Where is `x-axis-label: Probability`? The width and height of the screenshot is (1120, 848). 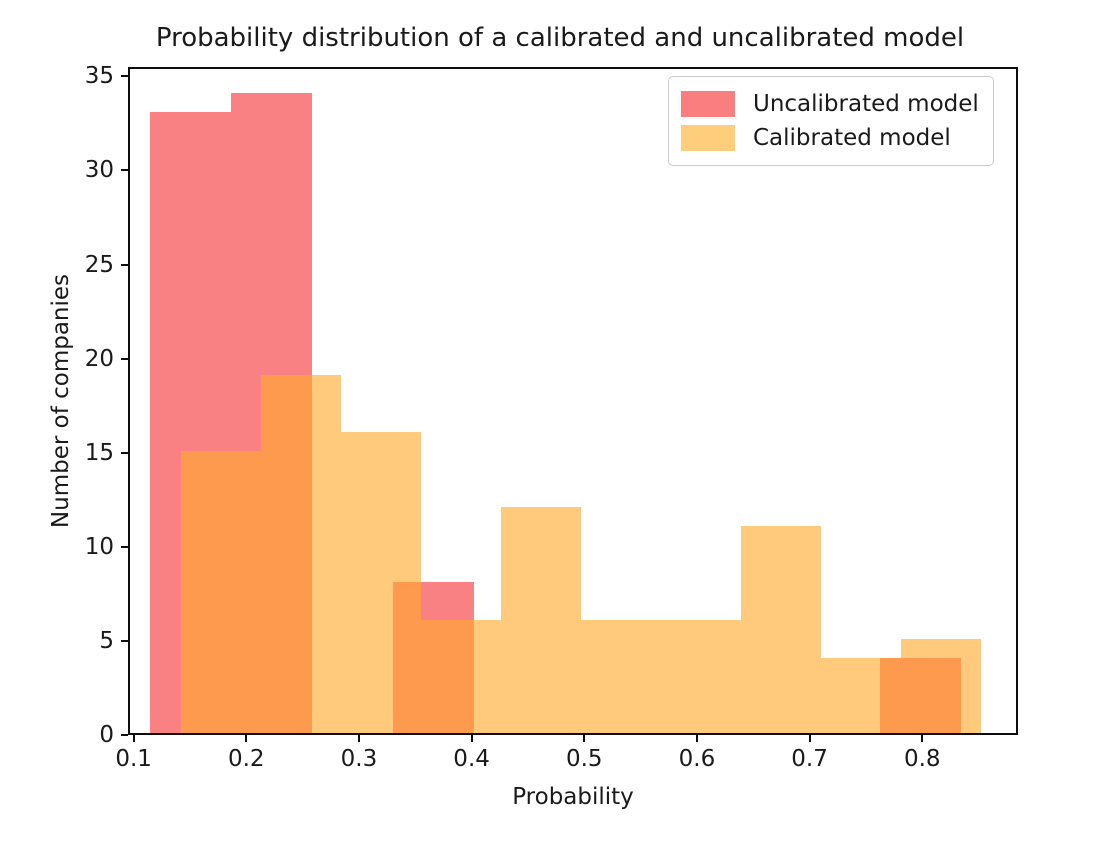
x-axis-label: Probability is located at coordinates (573, 797).